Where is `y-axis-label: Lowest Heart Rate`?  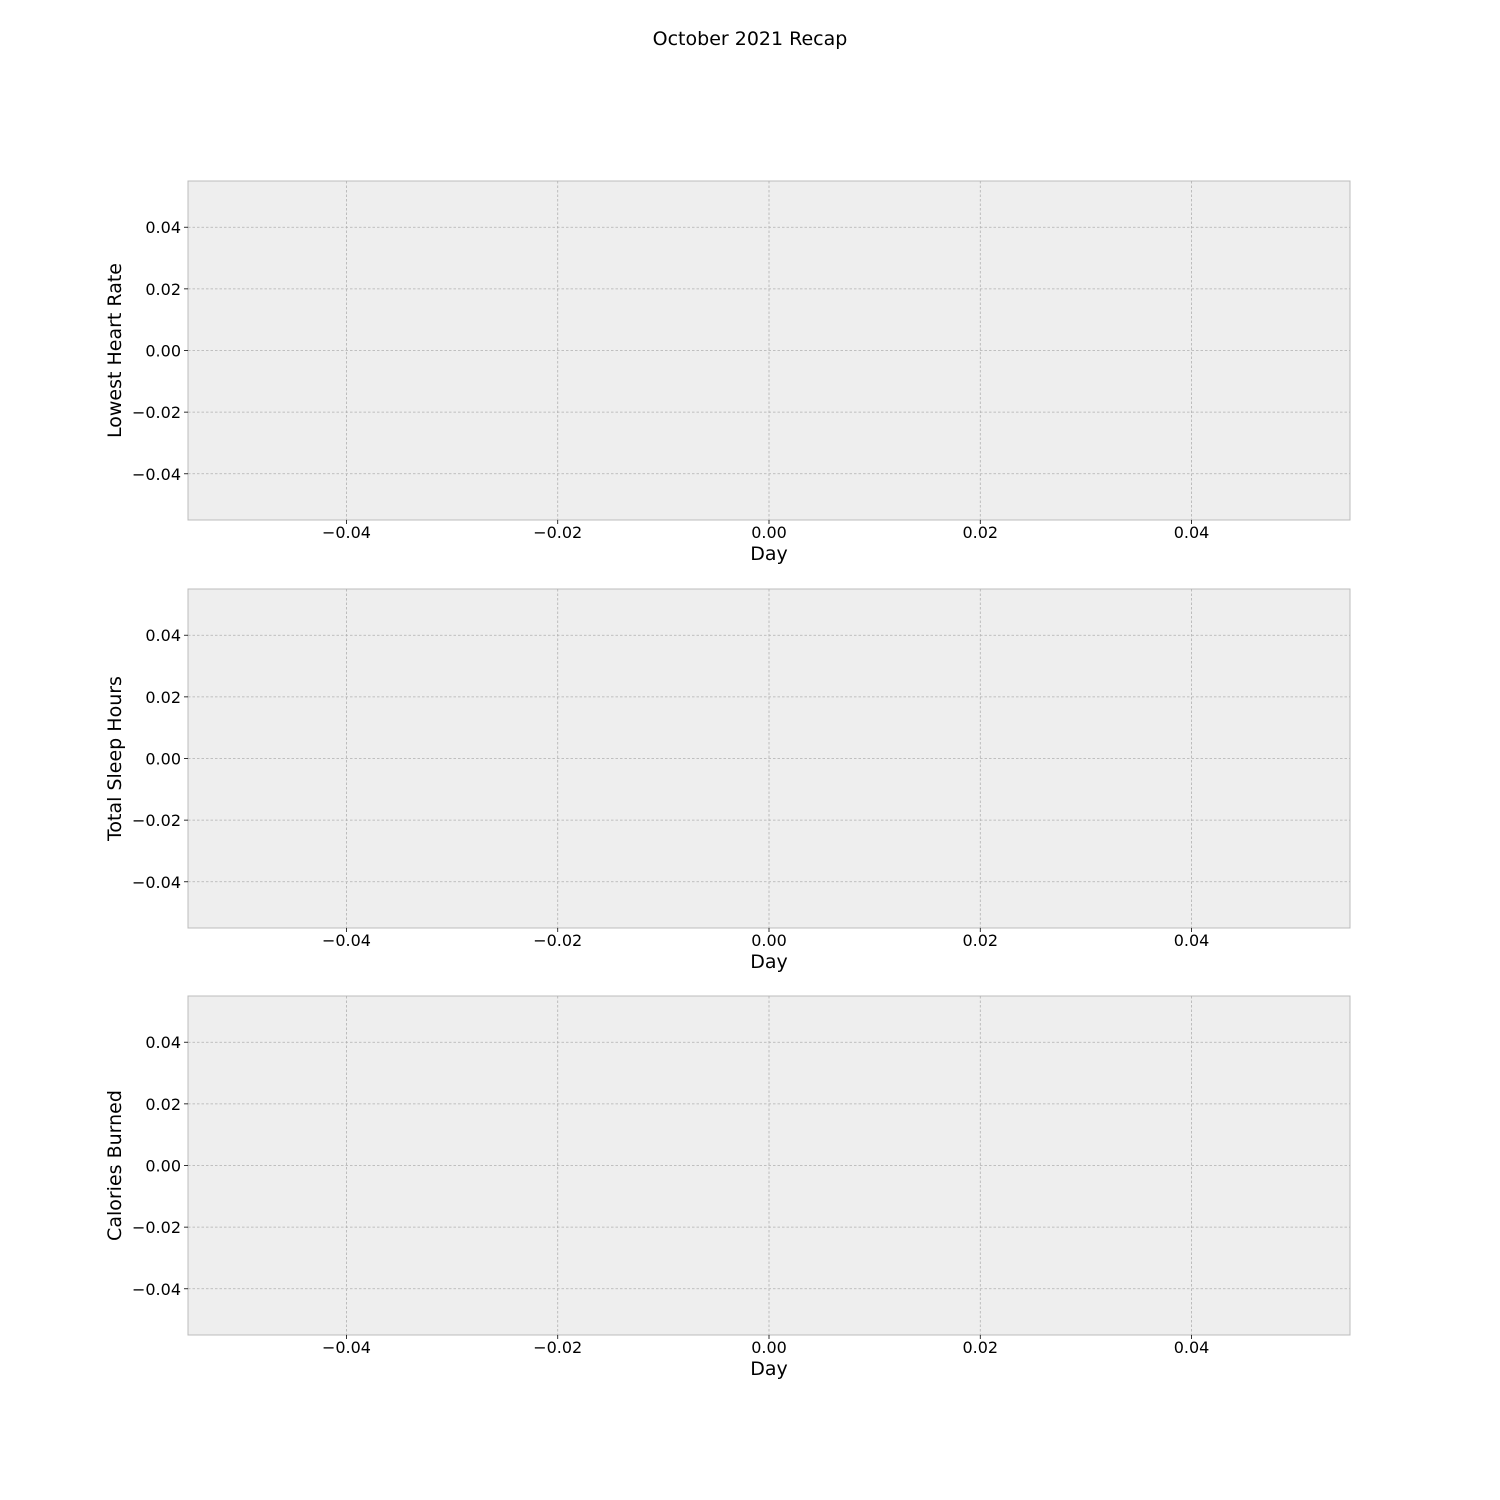 y-axis-label: Lowest Heart Rate is located at coordinates (115, 350).